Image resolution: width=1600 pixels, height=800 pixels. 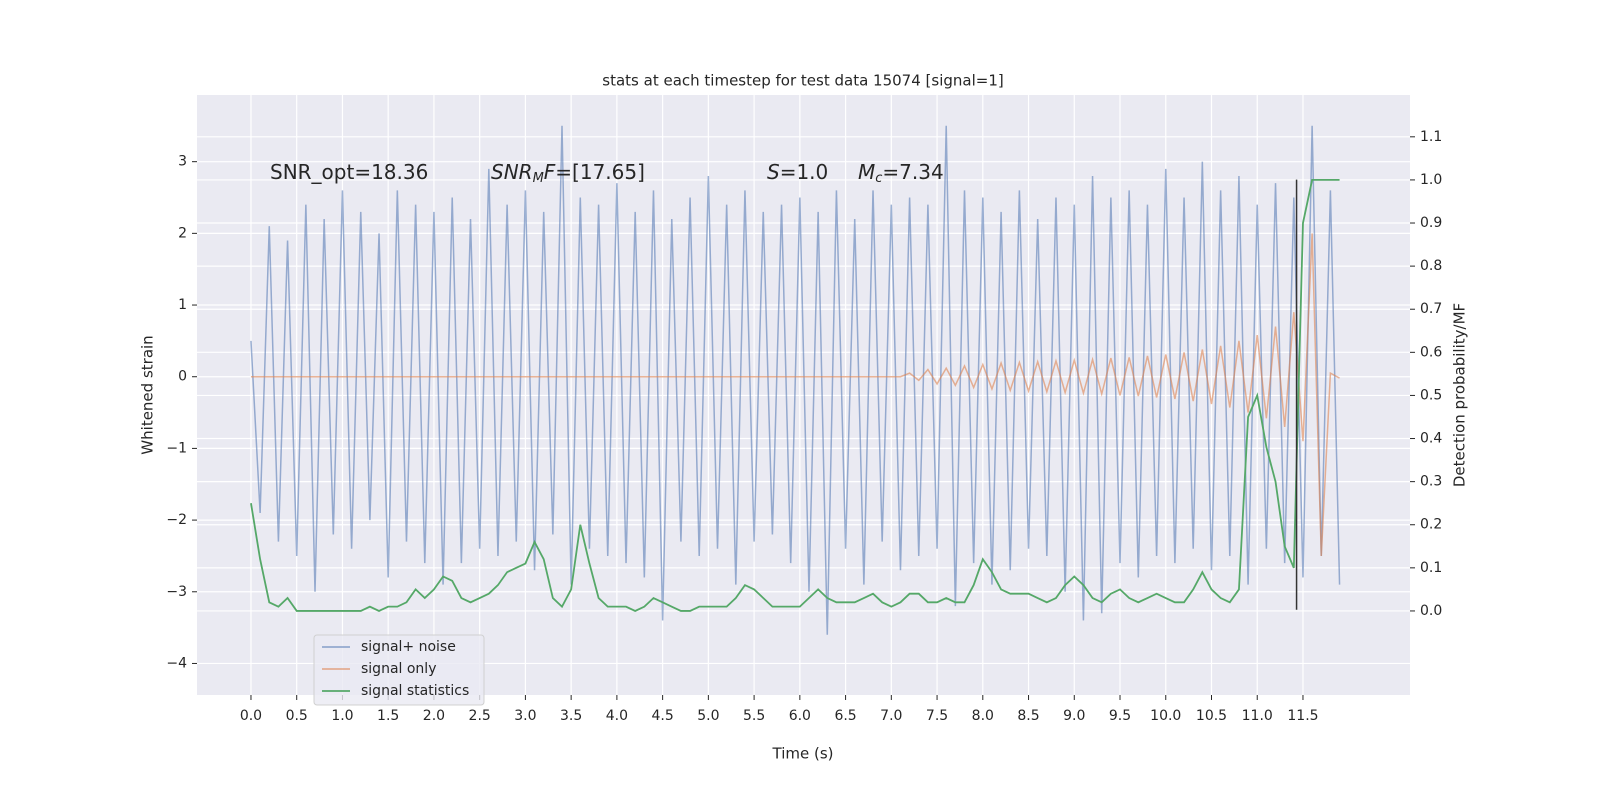 I want to click on y-axis-label: Whitened strain, so click(x=148, y=394).